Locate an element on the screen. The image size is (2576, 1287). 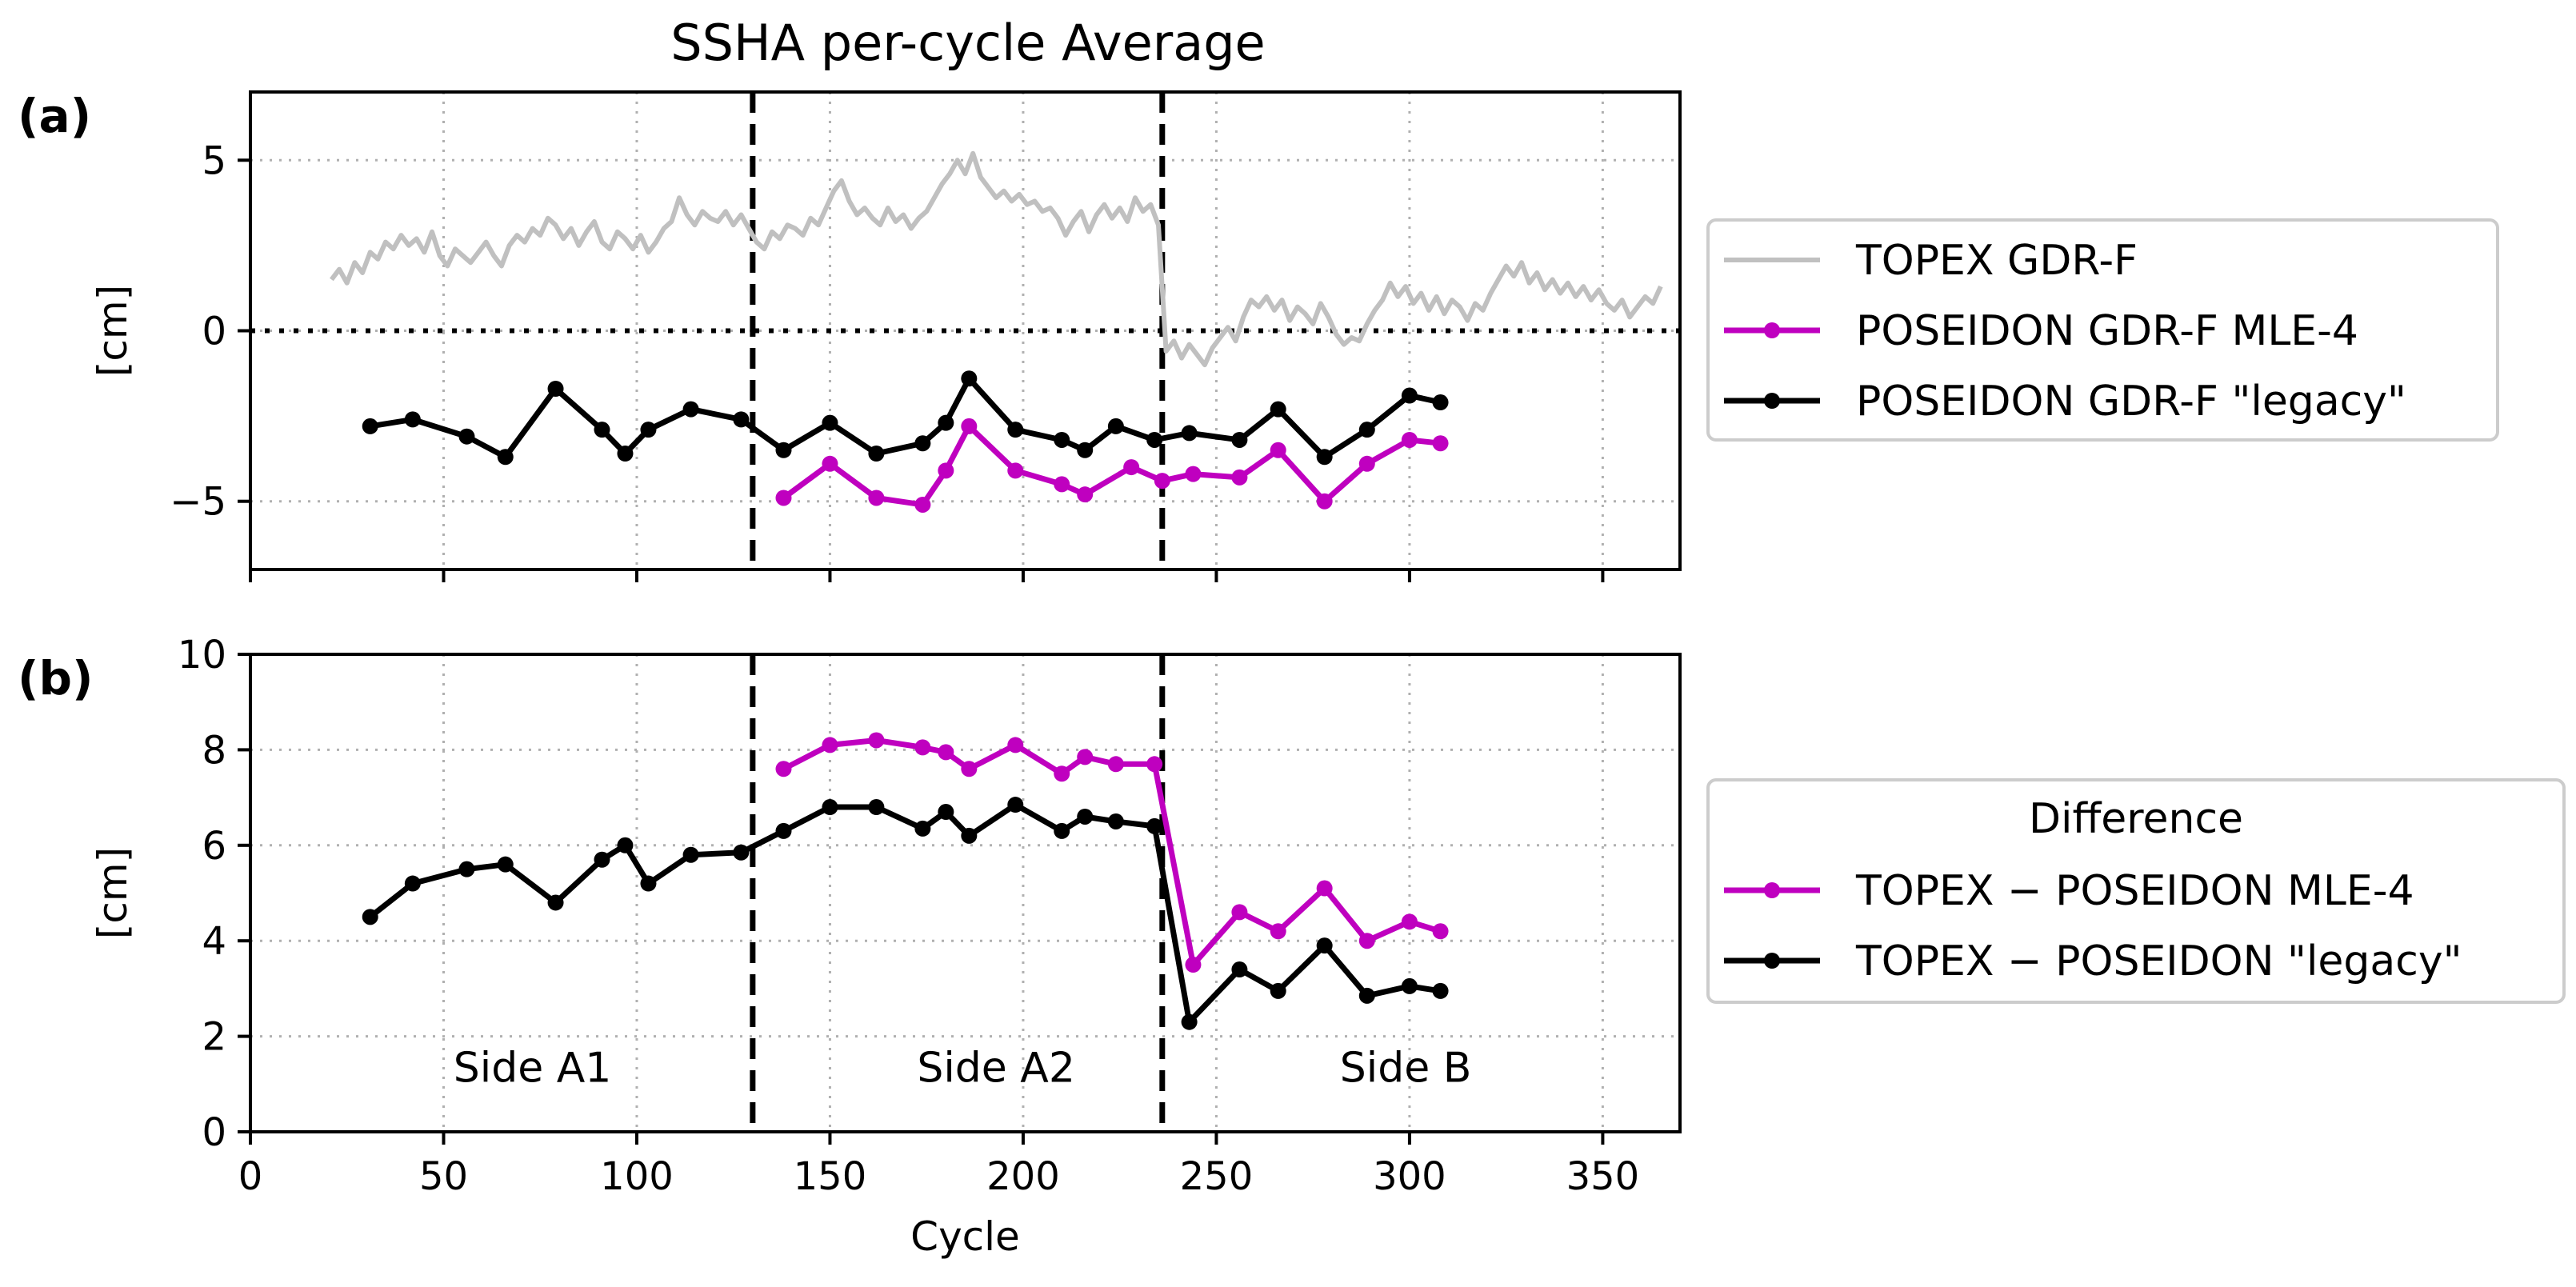
legend-title: Difference is located at coordinates (2136, 819).